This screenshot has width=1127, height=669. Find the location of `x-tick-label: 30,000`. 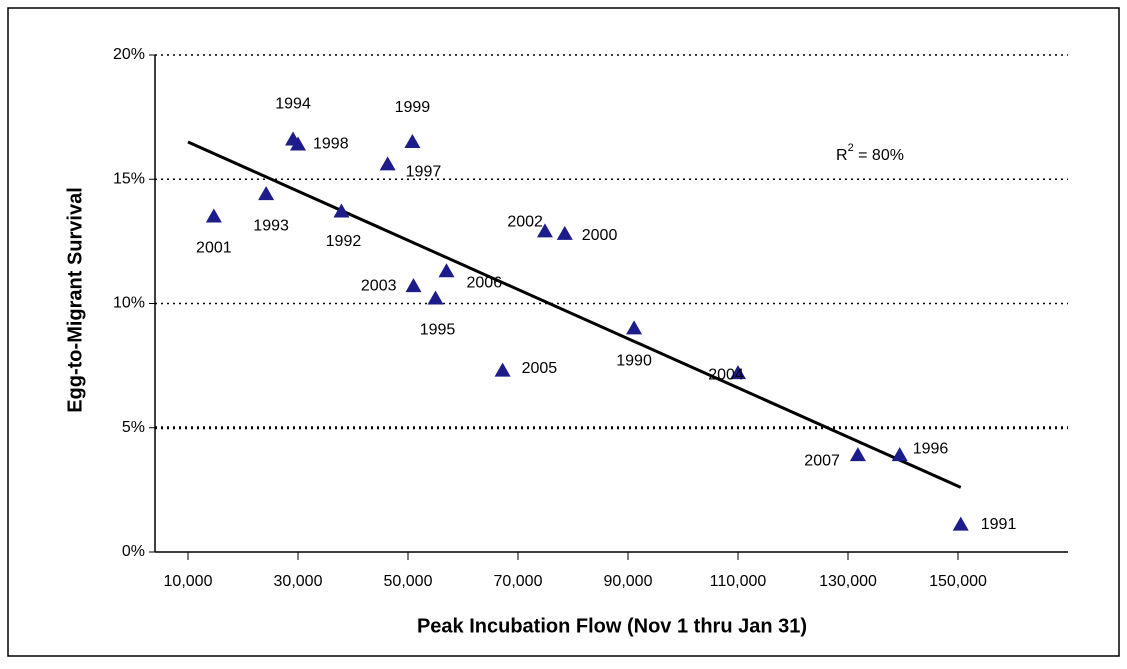

x-tick-label: 30,000 is located at coordinates (298, 581).